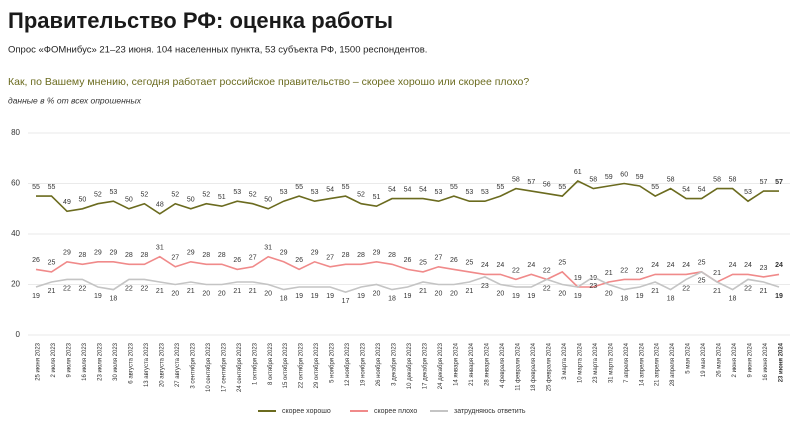 The height and width of the screenshot is (429, 800). I want to click on data-label: 29, so click(191, 253).